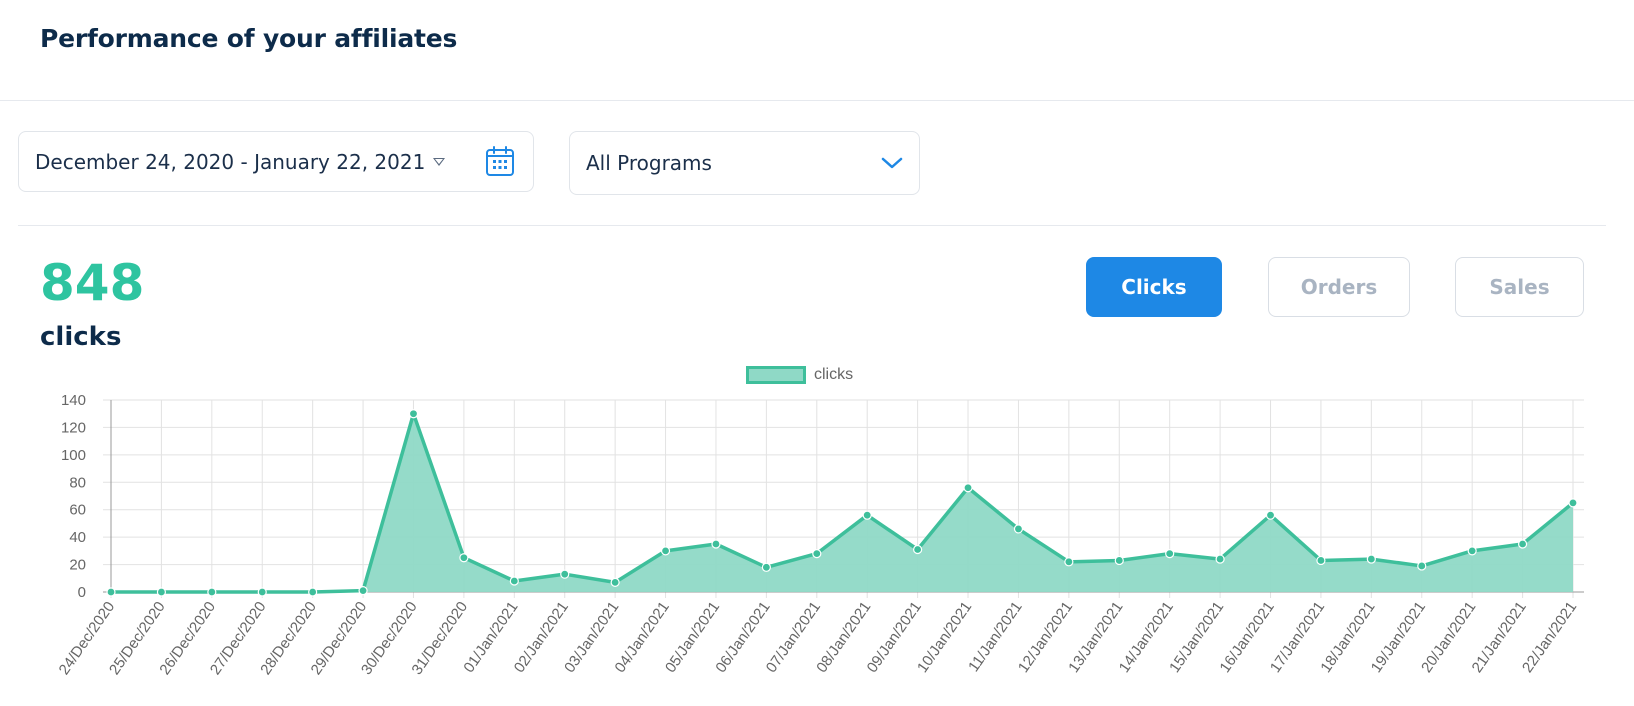 This screenshot has height=706, width=1634. I want to click on date-range-picker: December 24, 2020 - January 22, 2021, so click(276, 161).